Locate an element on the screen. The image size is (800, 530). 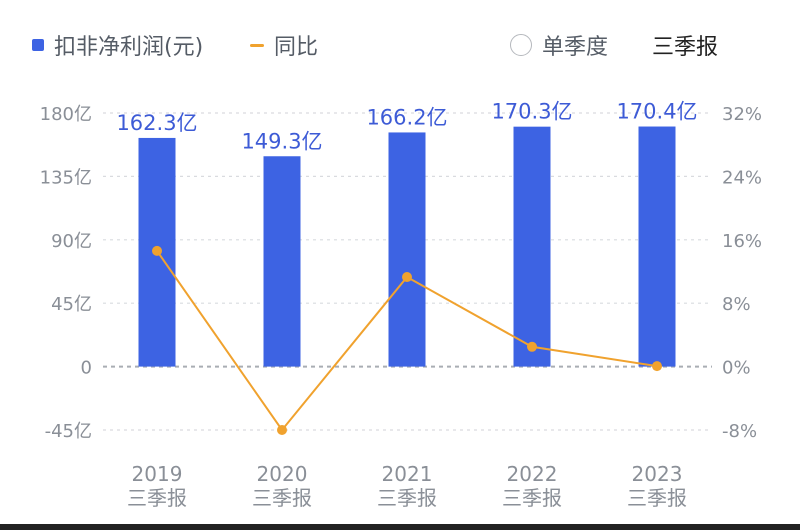
single-quarter-label: 单季度 is located at coordinates (575, 47).